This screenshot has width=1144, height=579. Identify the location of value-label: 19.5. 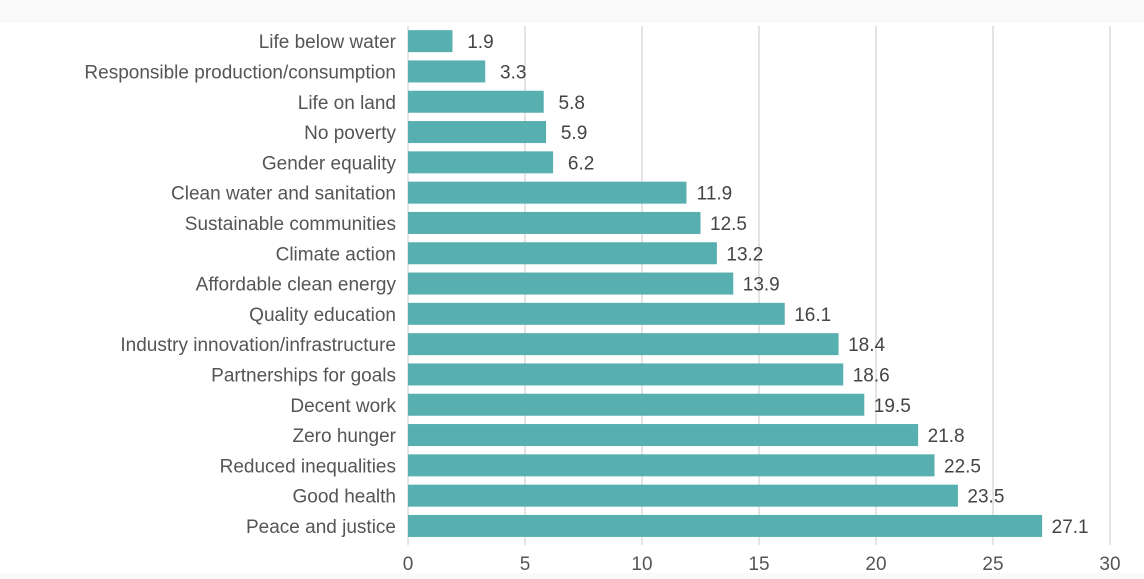
(892, 406).